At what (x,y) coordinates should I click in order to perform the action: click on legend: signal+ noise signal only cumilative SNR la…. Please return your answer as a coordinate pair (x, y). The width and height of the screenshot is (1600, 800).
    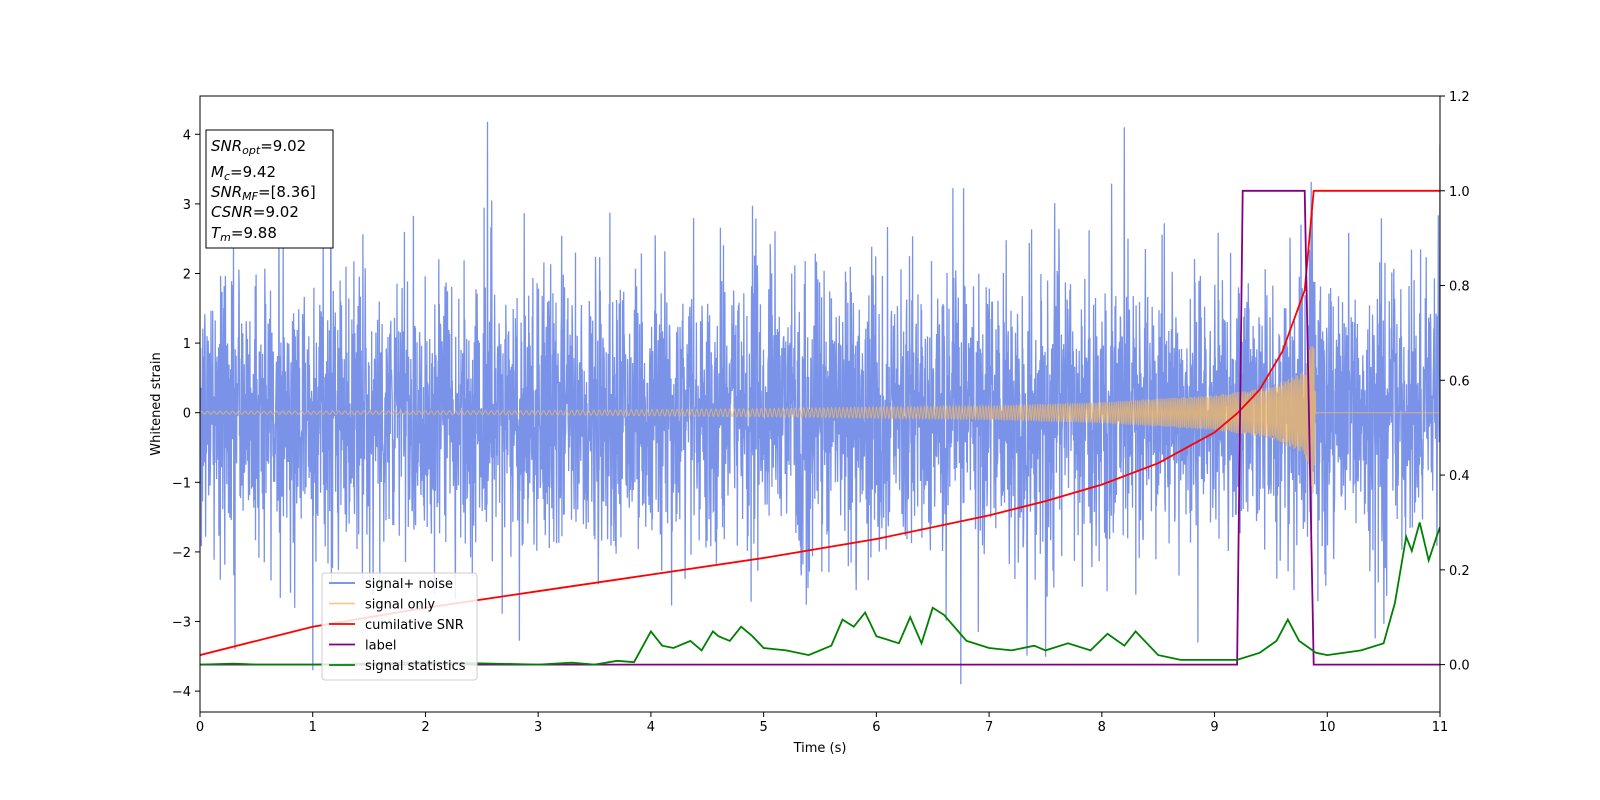
    Looking at the image, I should click on (399, 626).